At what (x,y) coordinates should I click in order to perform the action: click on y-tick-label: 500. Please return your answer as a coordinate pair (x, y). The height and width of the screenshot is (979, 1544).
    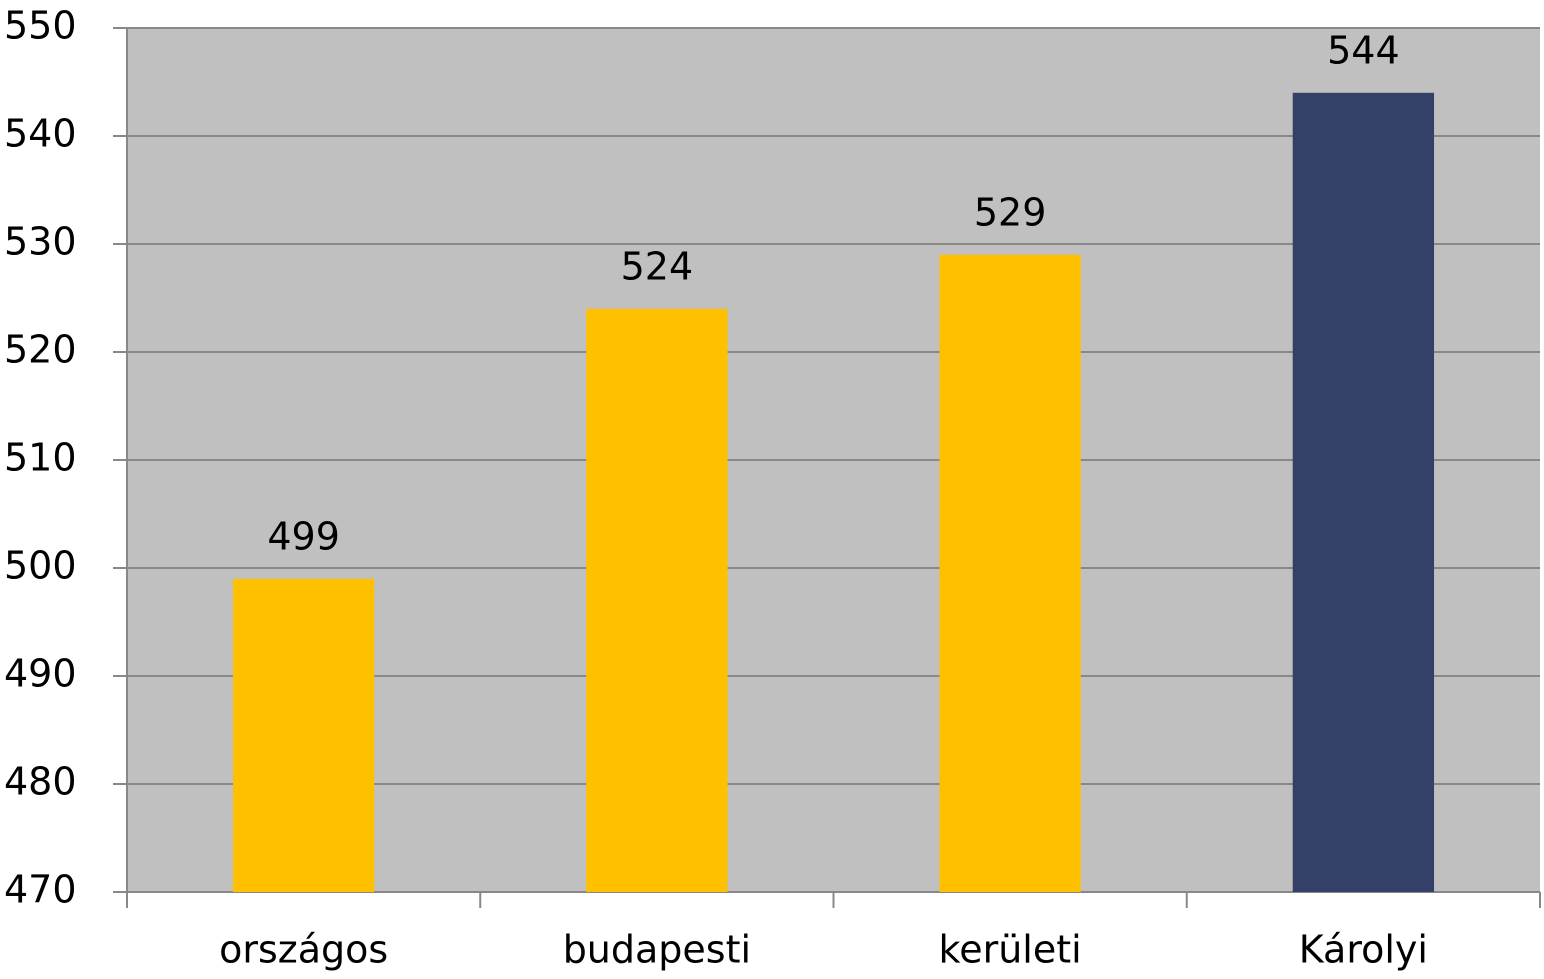
    Looking at the image, I should click on (40, 566).